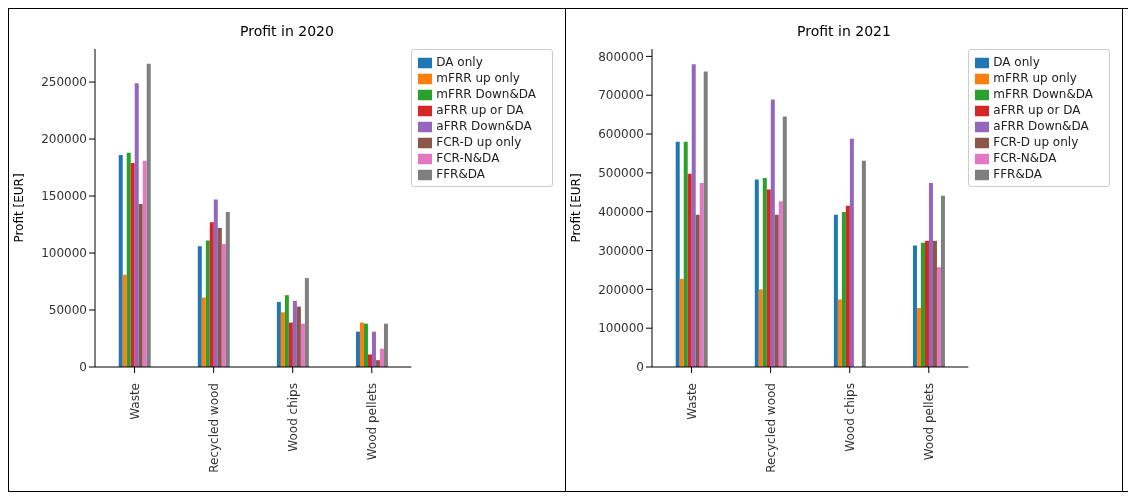  I want to click on y-tick-label: 50000, so click(67, 310).